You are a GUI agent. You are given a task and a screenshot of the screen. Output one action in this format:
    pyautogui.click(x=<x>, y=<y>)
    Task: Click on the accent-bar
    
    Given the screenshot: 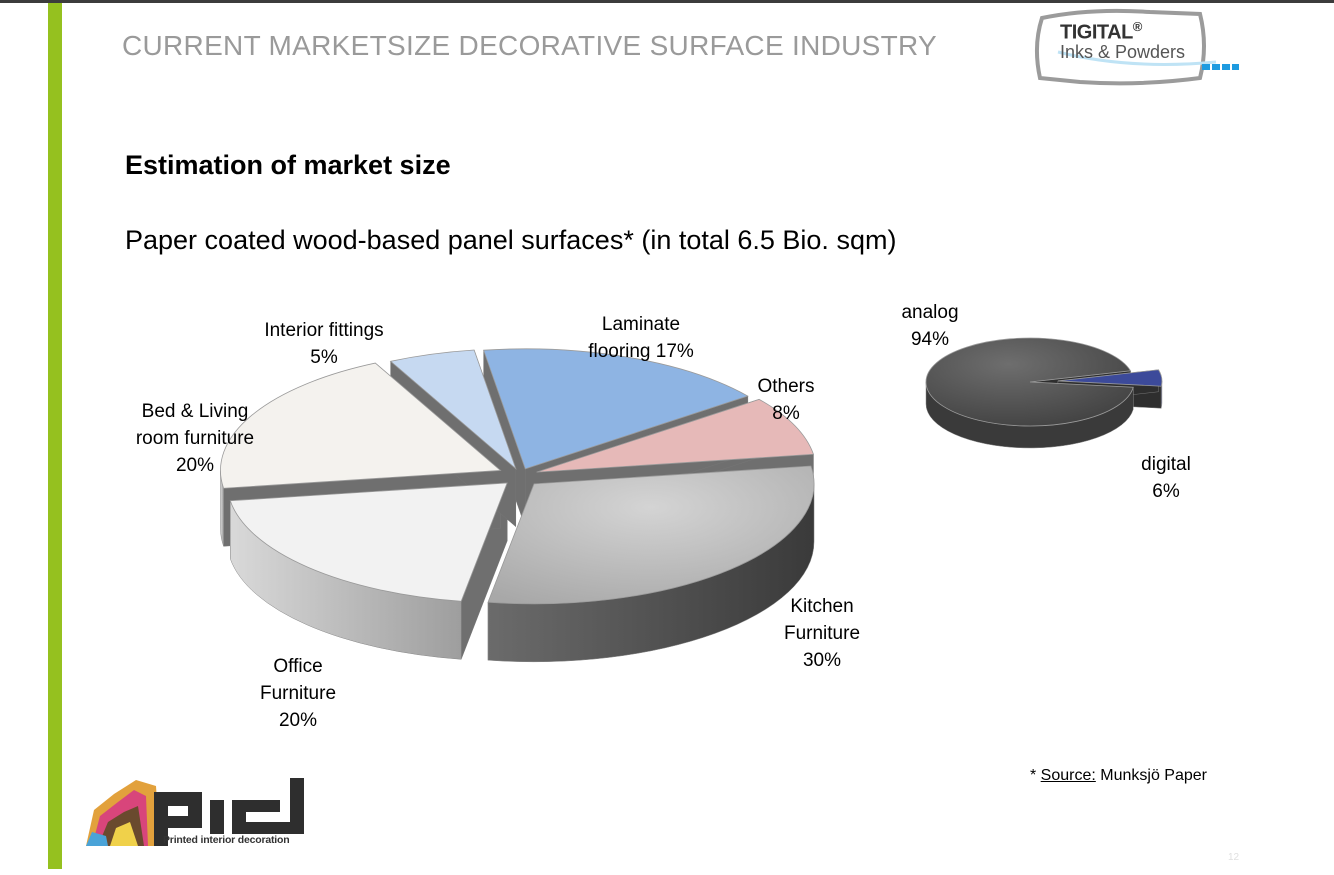 What is the action you would take?
    pyautogui.click(x=55, y=436)
    